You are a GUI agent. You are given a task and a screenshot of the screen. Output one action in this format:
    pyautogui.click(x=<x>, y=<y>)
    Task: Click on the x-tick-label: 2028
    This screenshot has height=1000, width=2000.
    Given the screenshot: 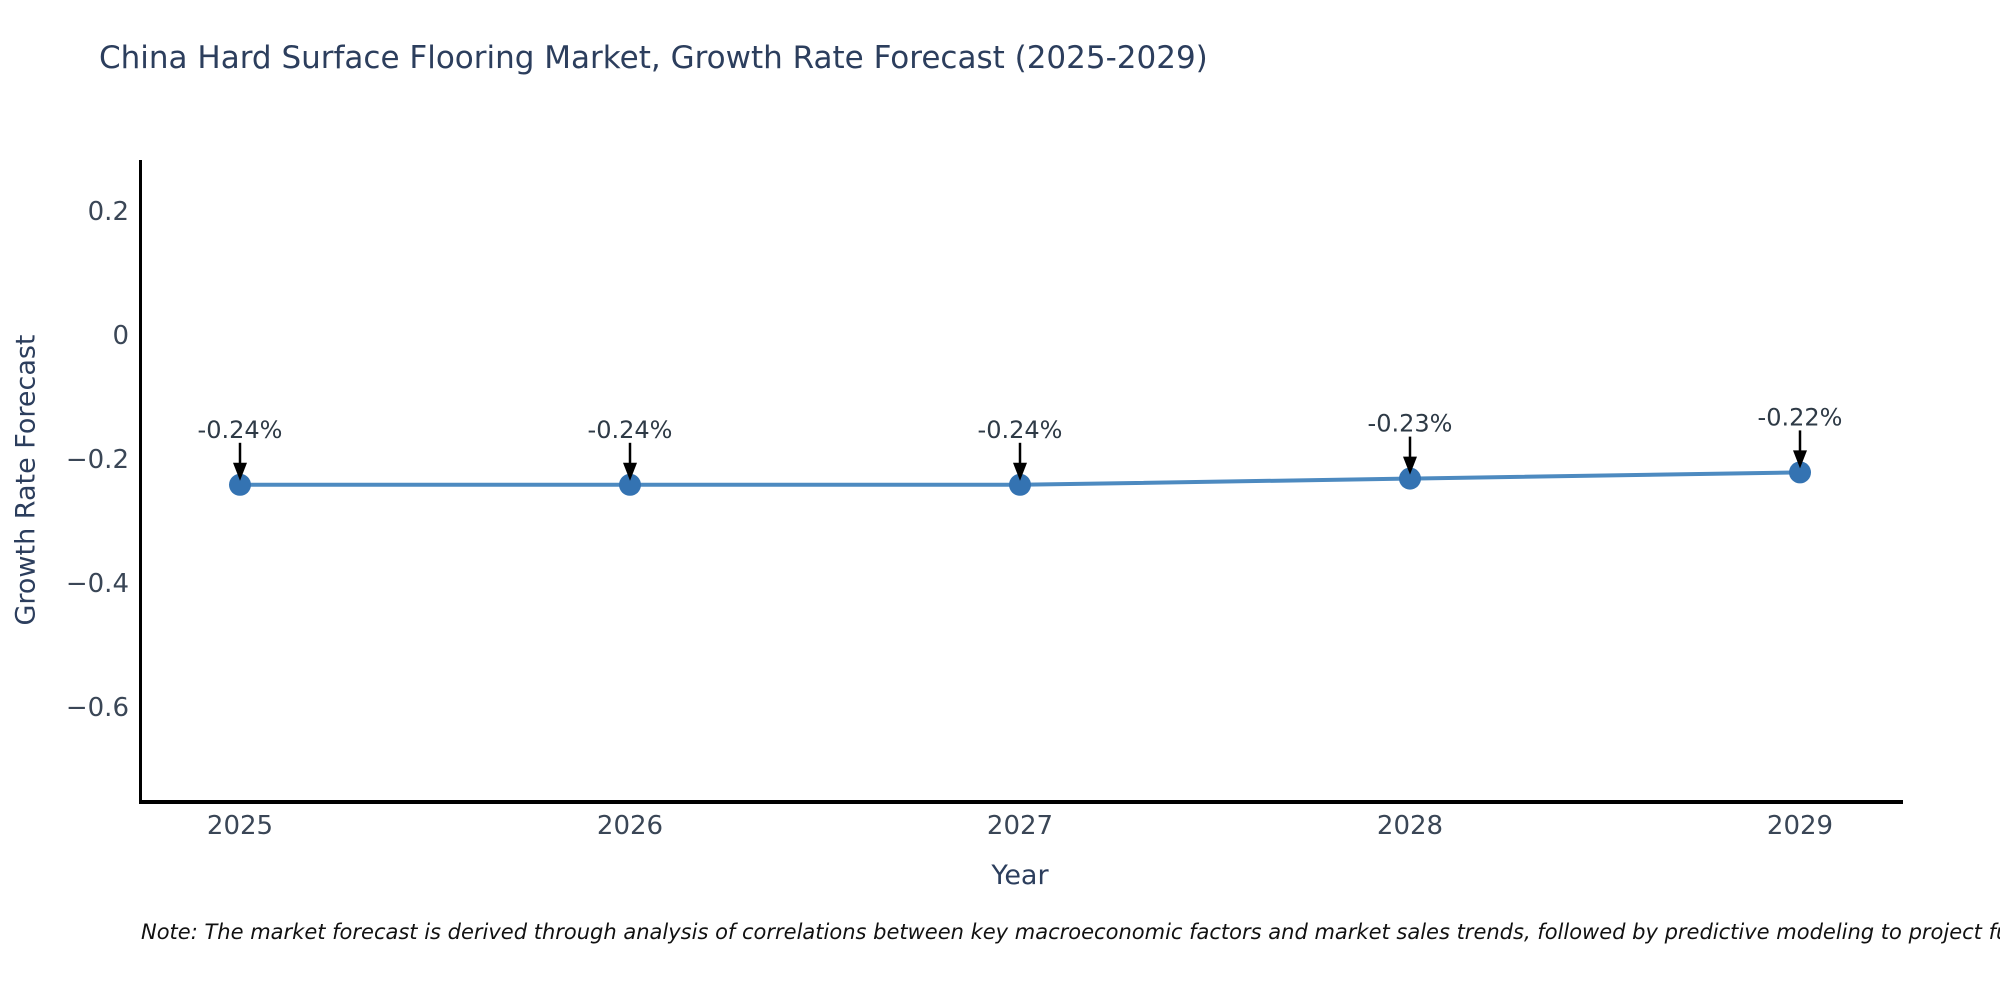 What is the action you would take?
    pyautogui.click(x=1410, y=826)
    